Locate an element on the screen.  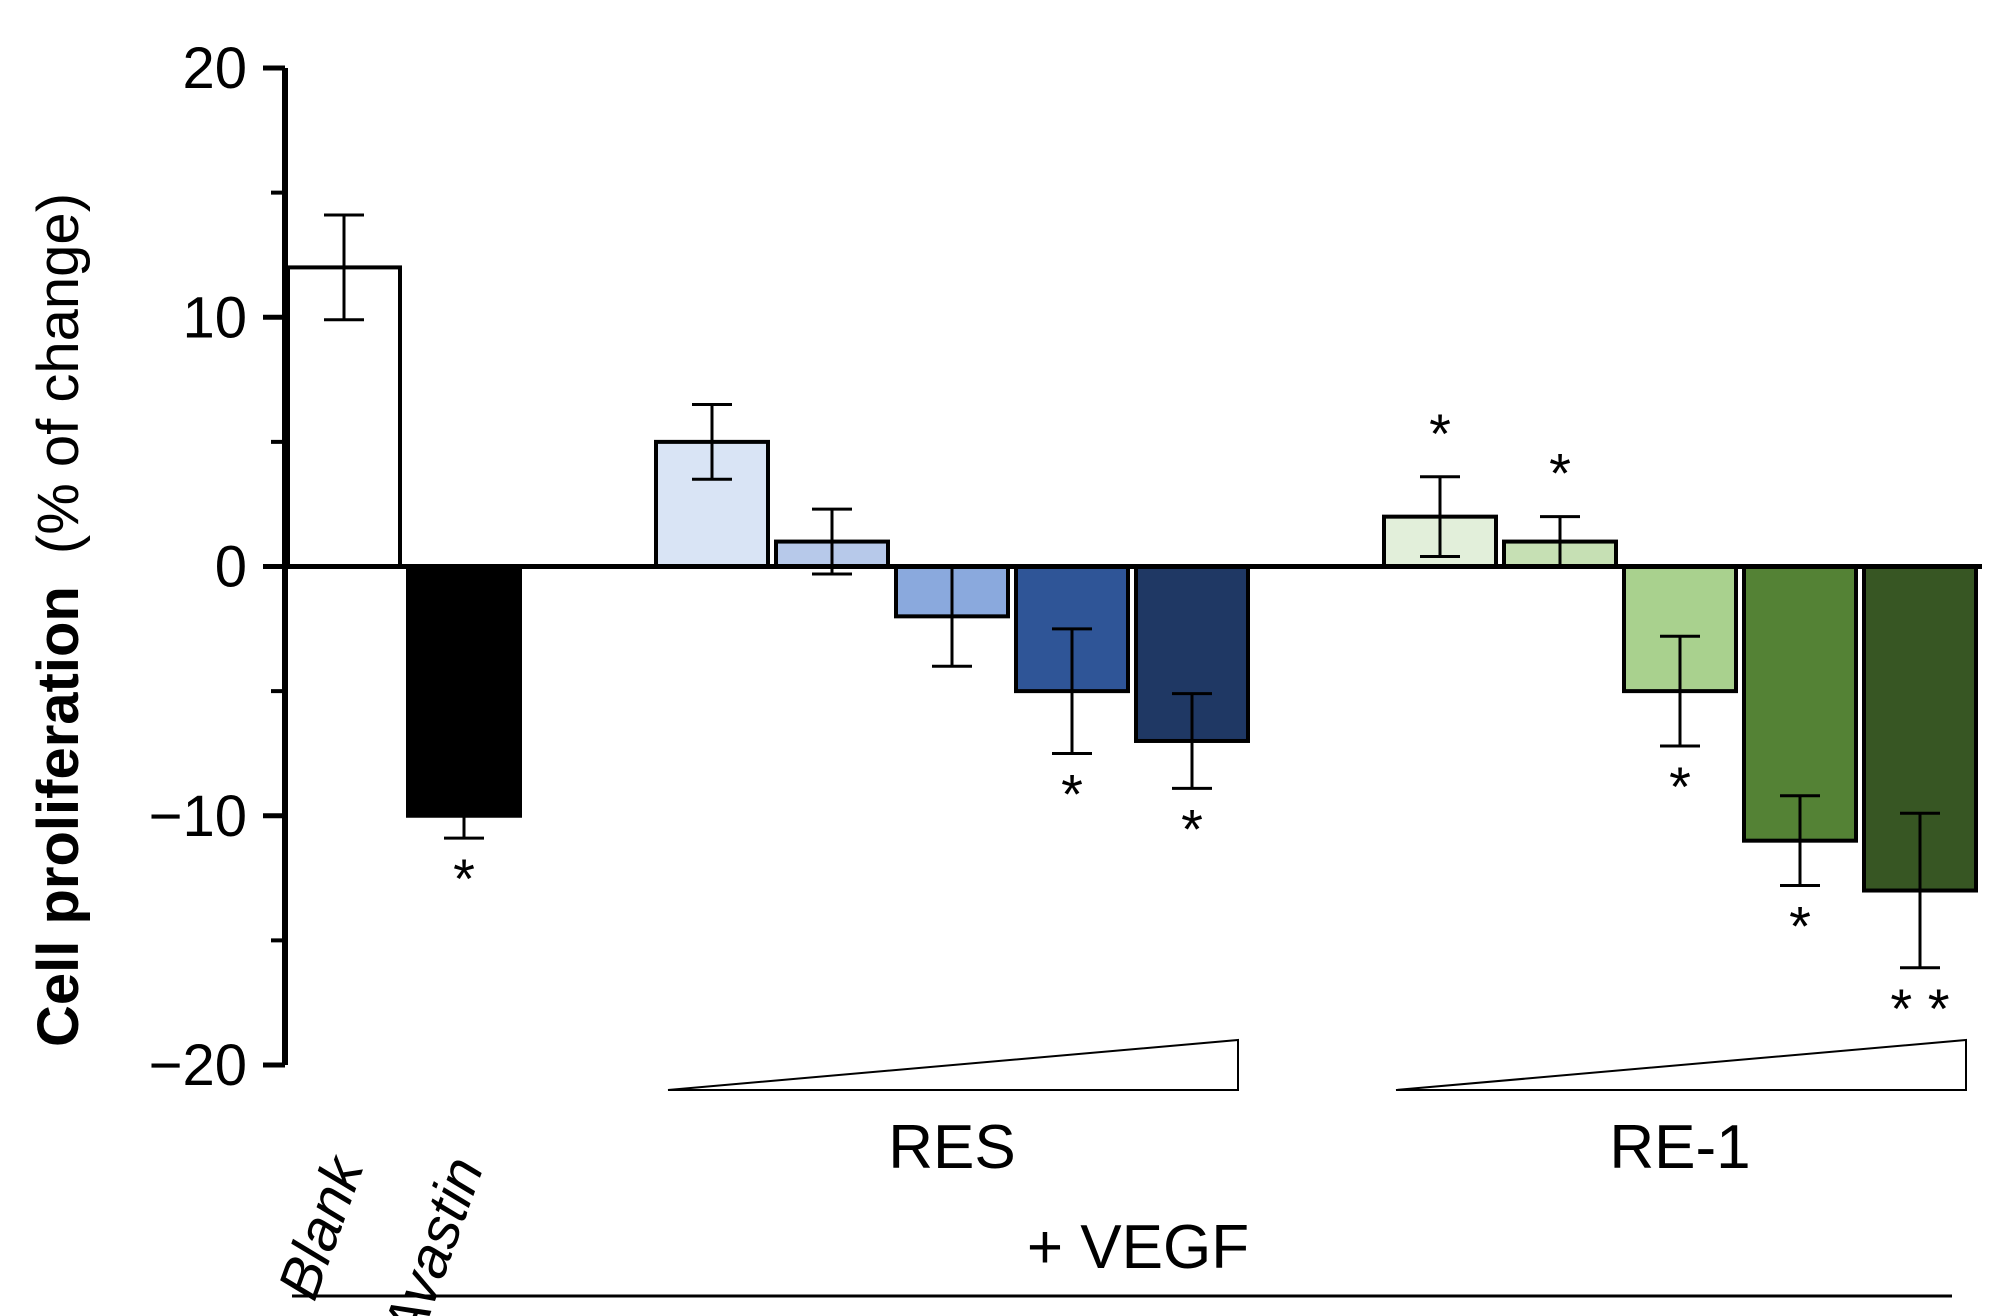
y-tick-label: 20 is located at coordinates (214, 68).